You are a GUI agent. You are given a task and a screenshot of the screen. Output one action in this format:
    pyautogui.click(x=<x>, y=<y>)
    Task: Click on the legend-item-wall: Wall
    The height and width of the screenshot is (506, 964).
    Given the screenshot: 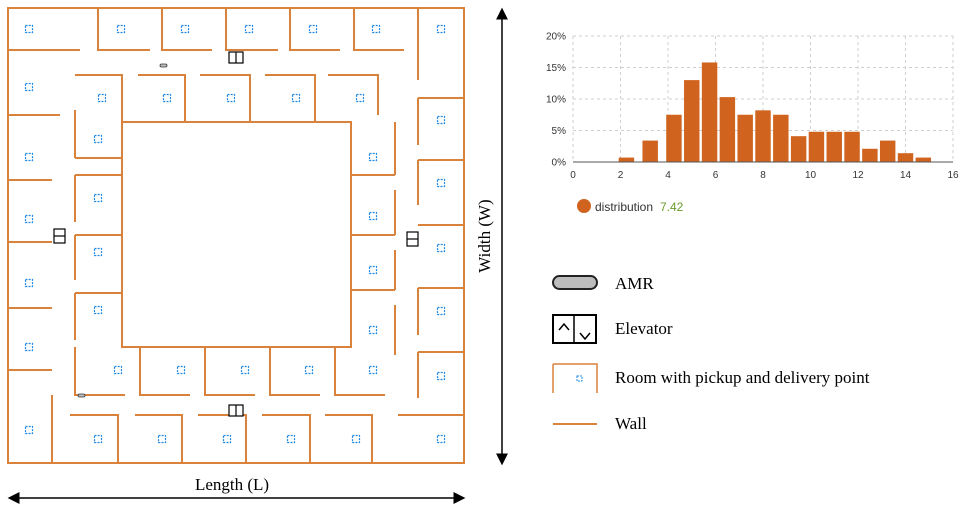 What is the action you would take?
    pyautogui.click(x=600, y=423)
    